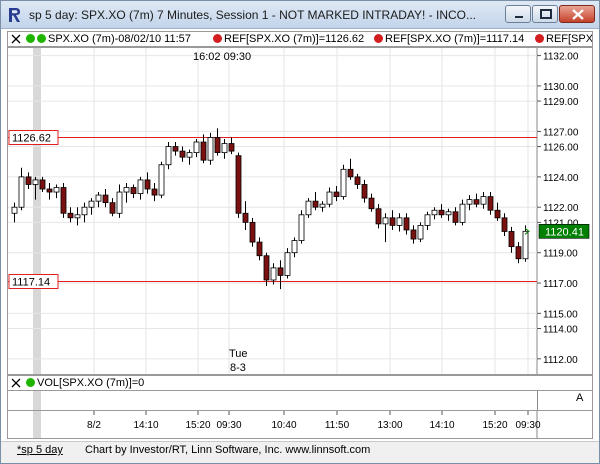 Image resolution: width=600 pixels, height=464 pixels. Describe the element at coordinates (441, 425) in the screenshot. I see `time-tick-label: 14:10` at that location.